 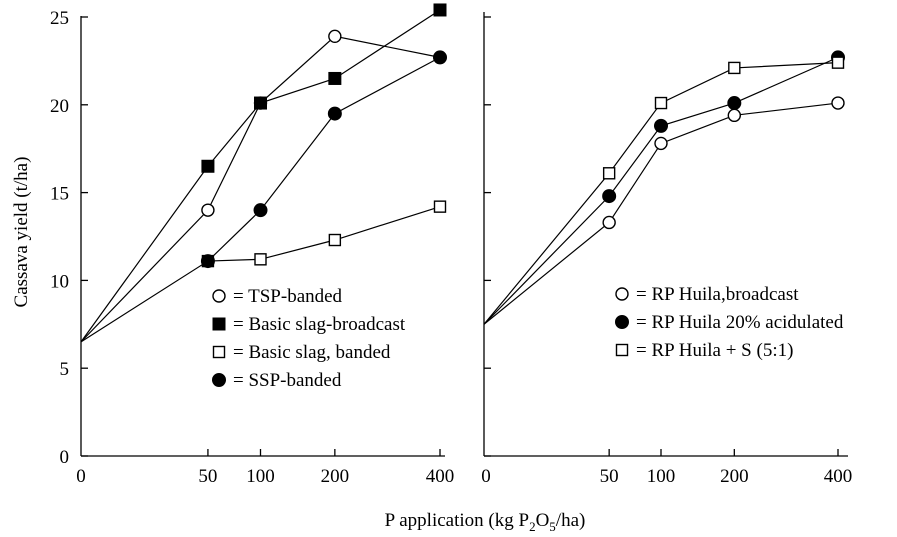 What do you see at coordinates (21, 232) in the screenshot?
I see `y-axis-title: Cassava yield (t/ha)` at bounding box center [21, 232].